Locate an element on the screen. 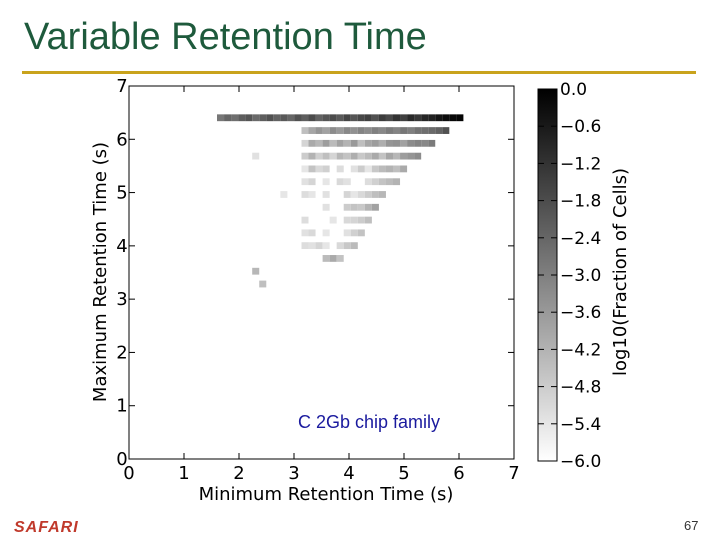 Image resolution: width=720 pixels, height=540 pixels. slide-title: Variable Retention Time is located at coordinates (225, 37).